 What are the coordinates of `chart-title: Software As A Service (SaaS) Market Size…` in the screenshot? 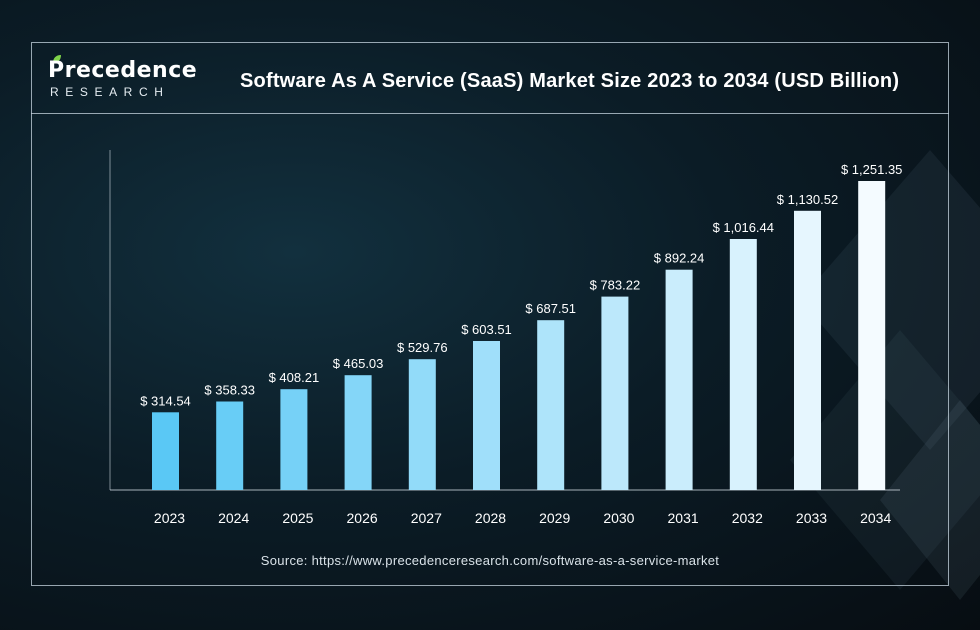 It's located at (570, 81).